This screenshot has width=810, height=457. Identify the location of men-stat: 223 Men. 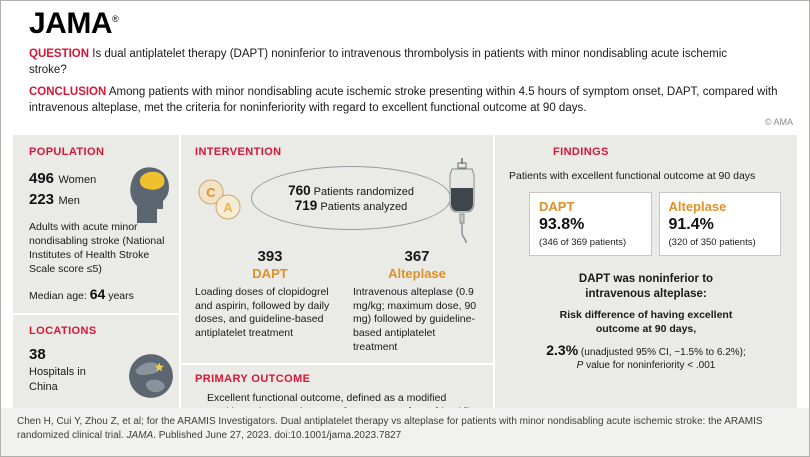
(74, 200).